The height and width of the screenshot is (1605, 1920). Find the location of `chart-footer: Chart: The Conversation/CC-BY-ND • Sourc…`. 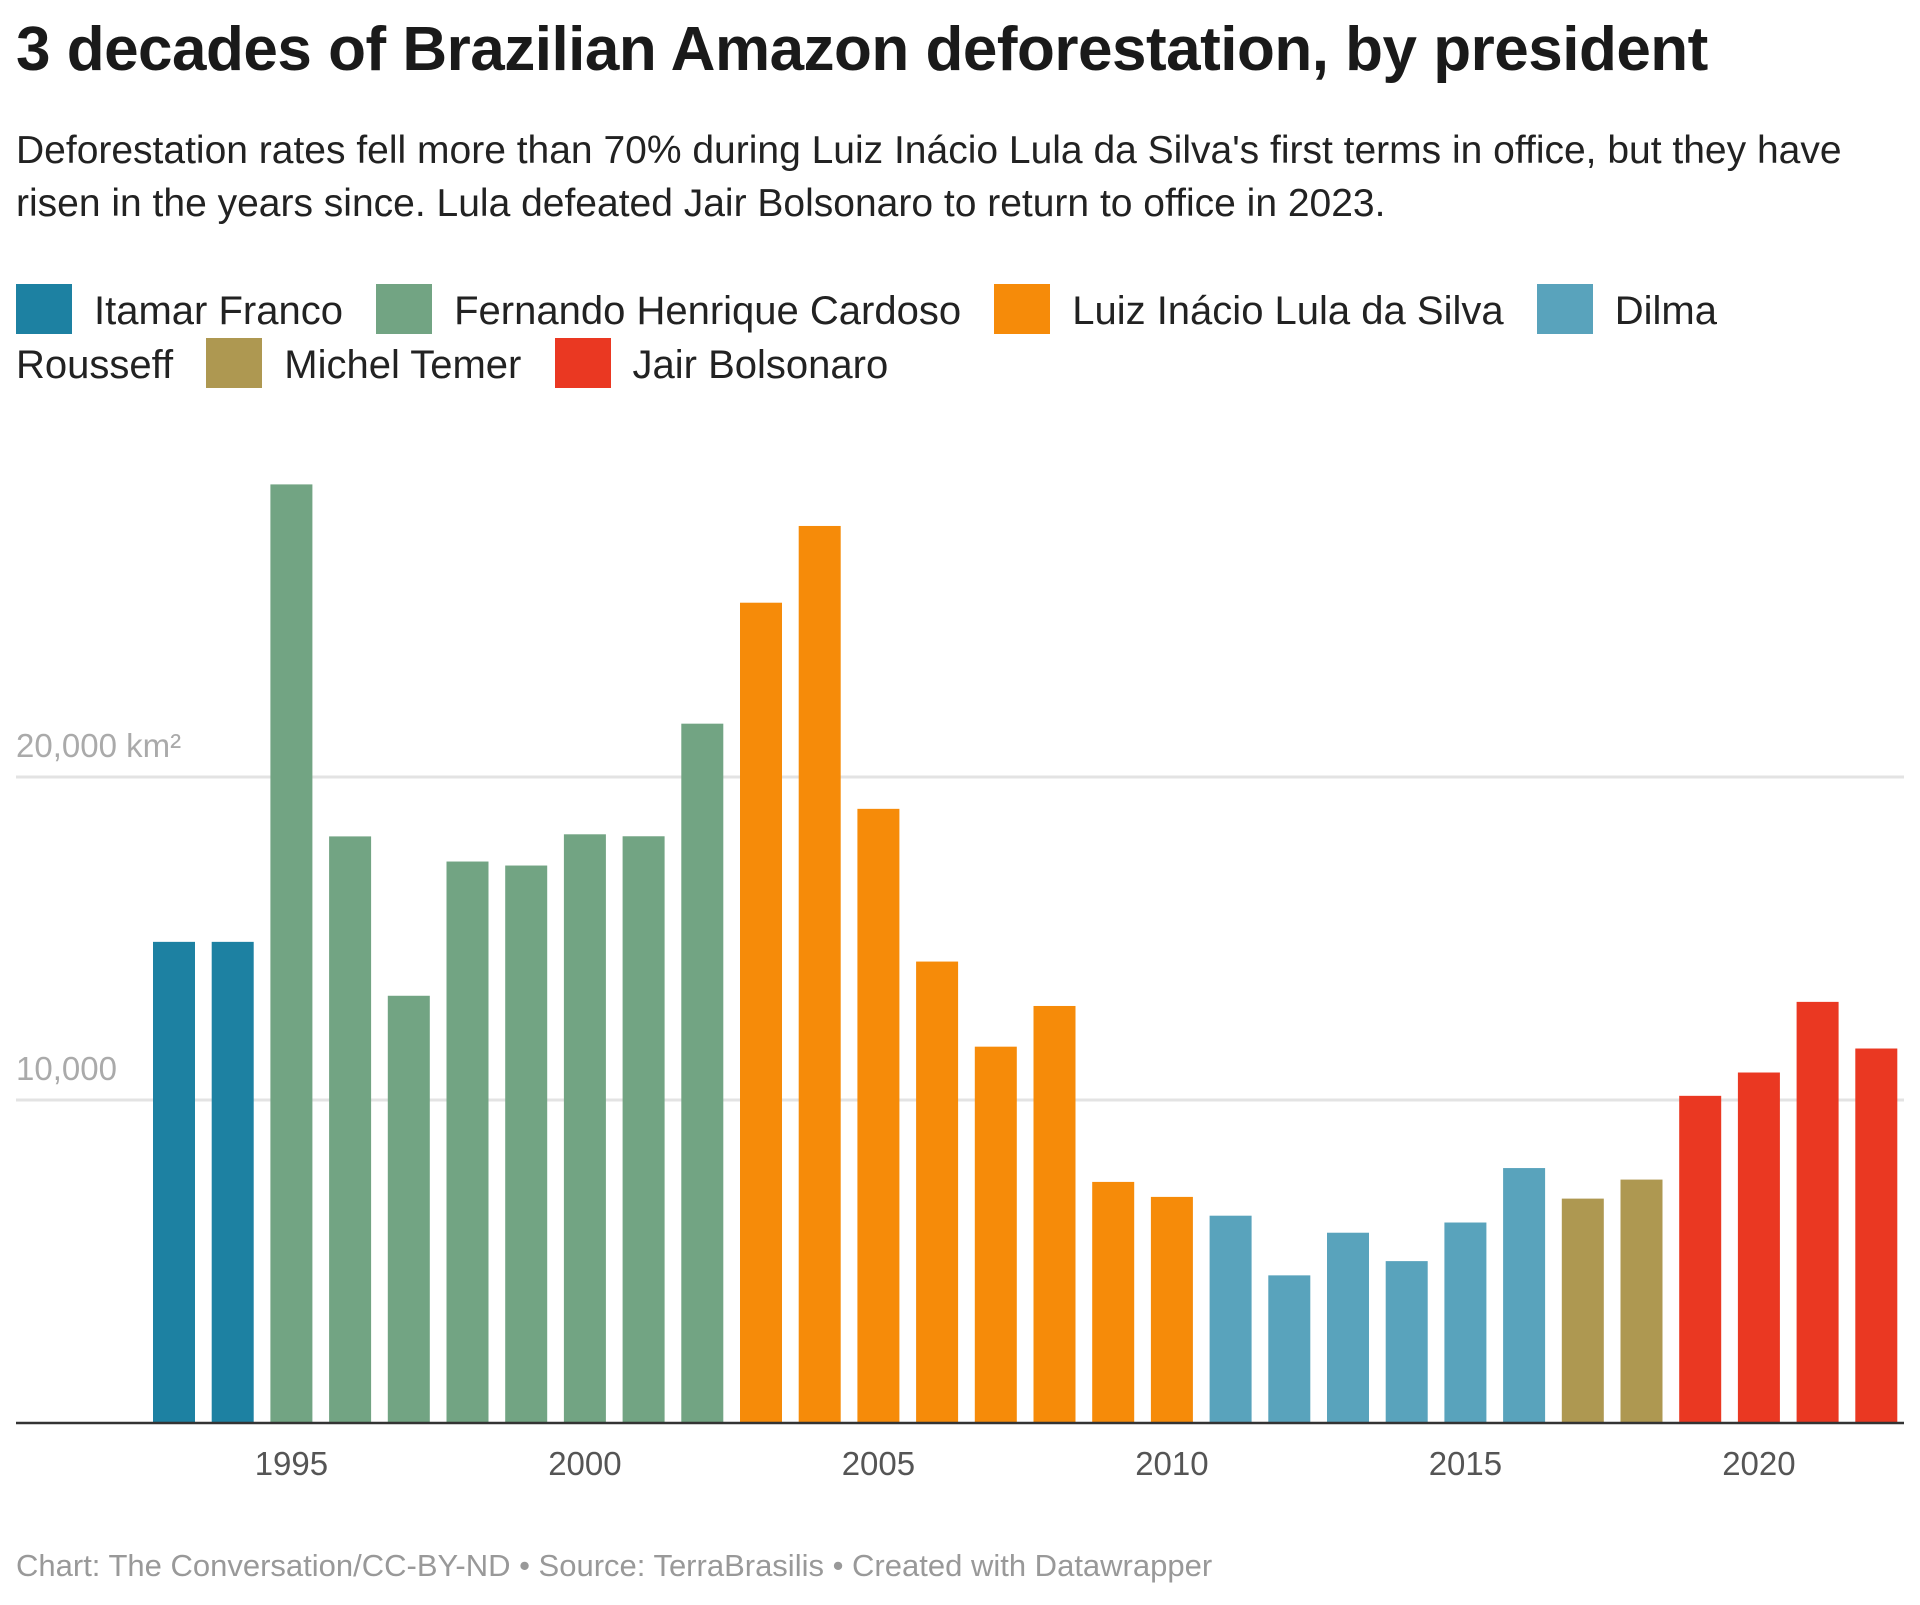

chart-footer: Chart: The Conversation/CC-BY-ND • Sourc… is located at coordinates (614, 1565).